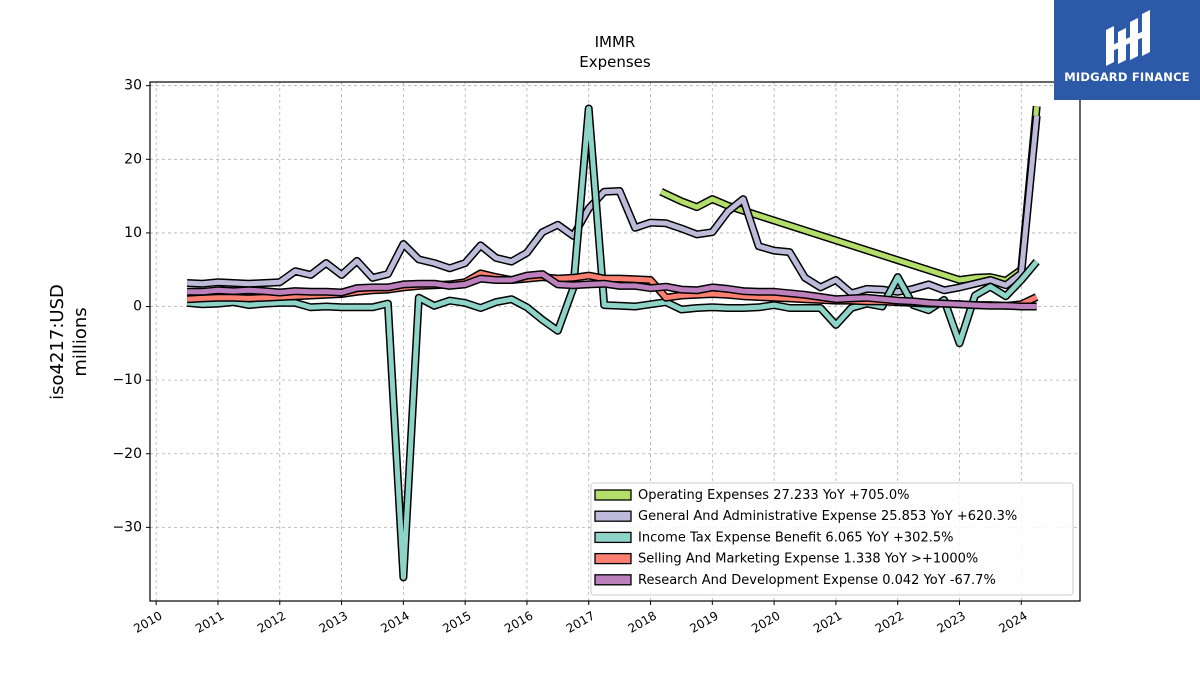 The image size is (1200, 675). What do you see at coordinates (518, 621) in the screenshot?
I see `x-tick-label: 2016` at bounding box center [518, 621].